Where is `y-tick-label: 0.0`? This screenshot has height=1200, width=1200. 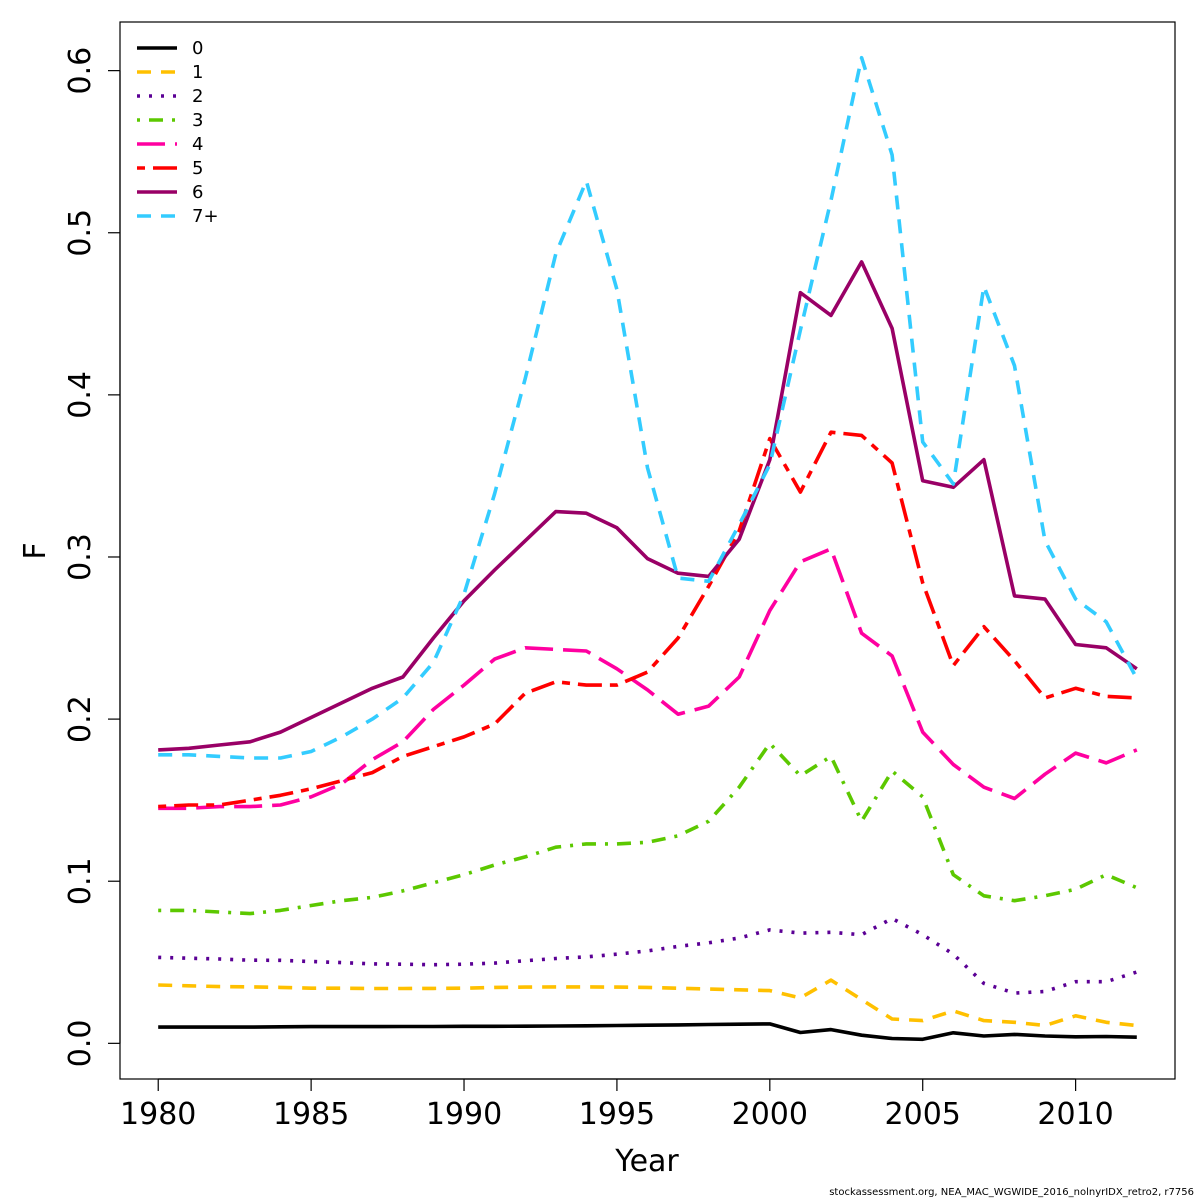 y-tick-label: 0.0 is located at coordinates (80, 1043).